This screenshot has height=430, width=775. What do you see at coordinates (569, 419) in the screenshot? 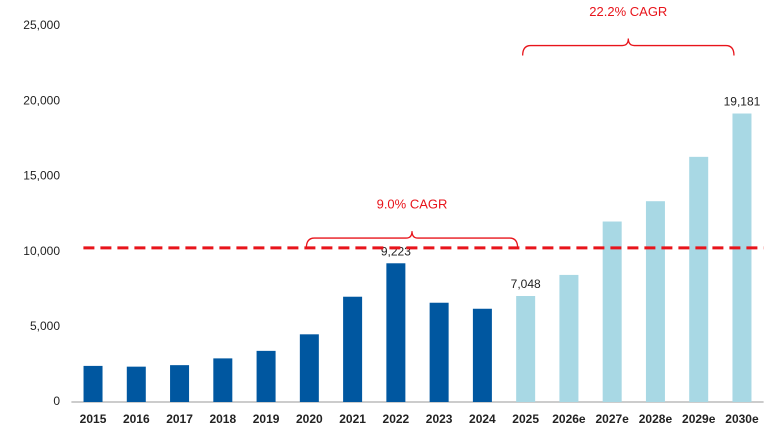
I see `x-tick-label: 2026e` at bounding box center [569, 419].